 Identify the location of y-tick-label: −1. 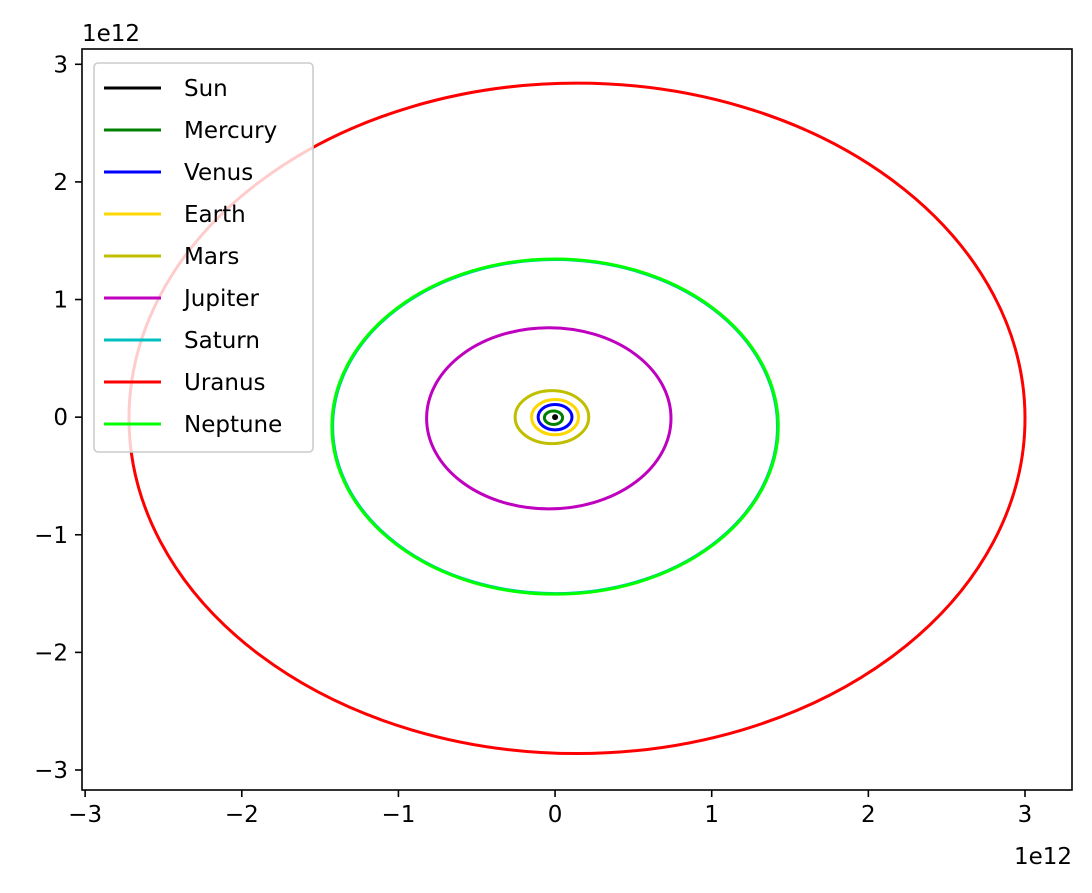
(51, 536).